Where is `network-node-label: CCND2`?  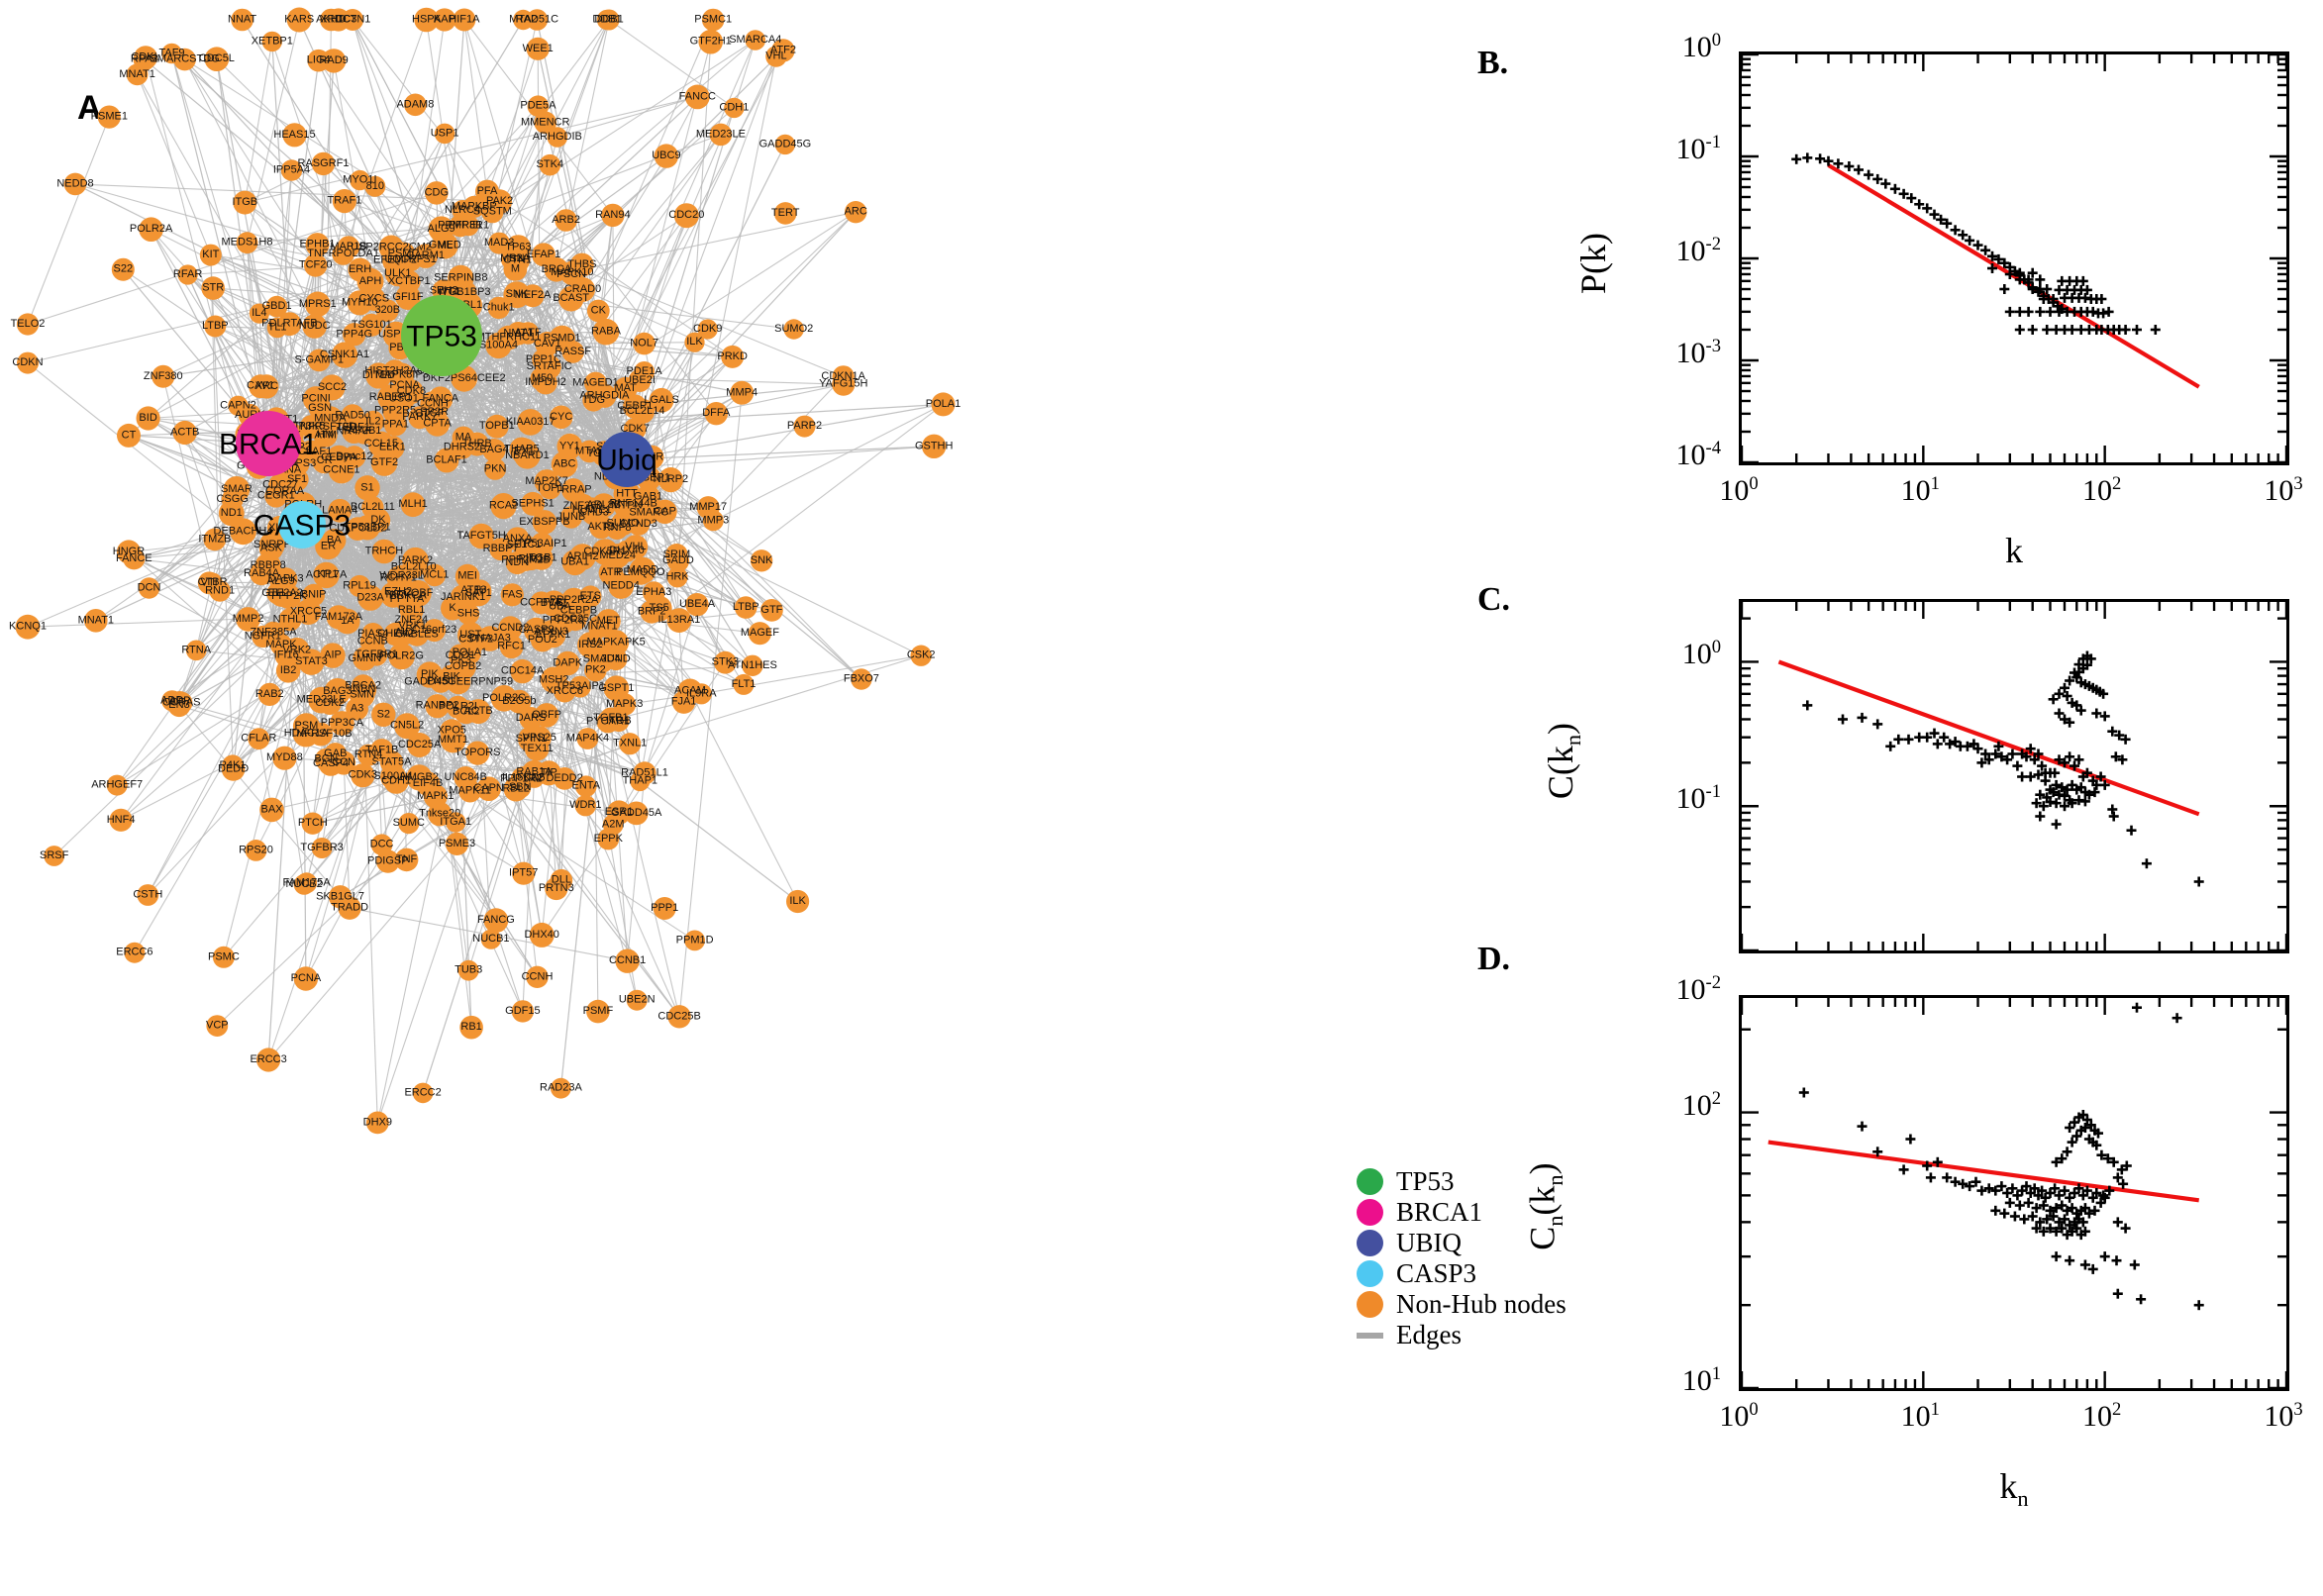 network-node-label: CCND2 is located at coordinates (510, 628).